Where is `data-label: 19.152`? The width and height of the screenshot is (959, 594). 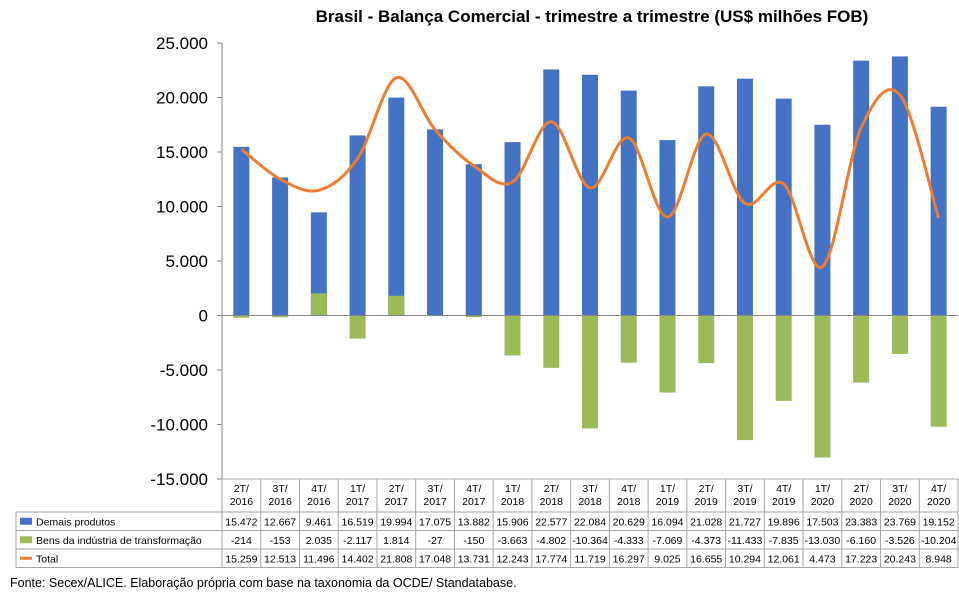 data-label: 19.152 is located at coordinates (939, 522).